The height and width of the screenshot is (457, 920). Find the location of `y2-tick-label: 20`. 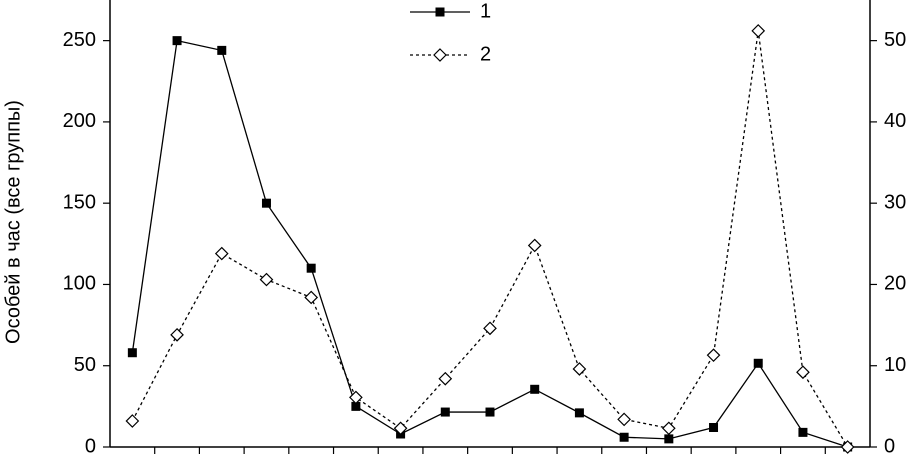

y2-tick-label: 20 is located at coordinates (895, 284).